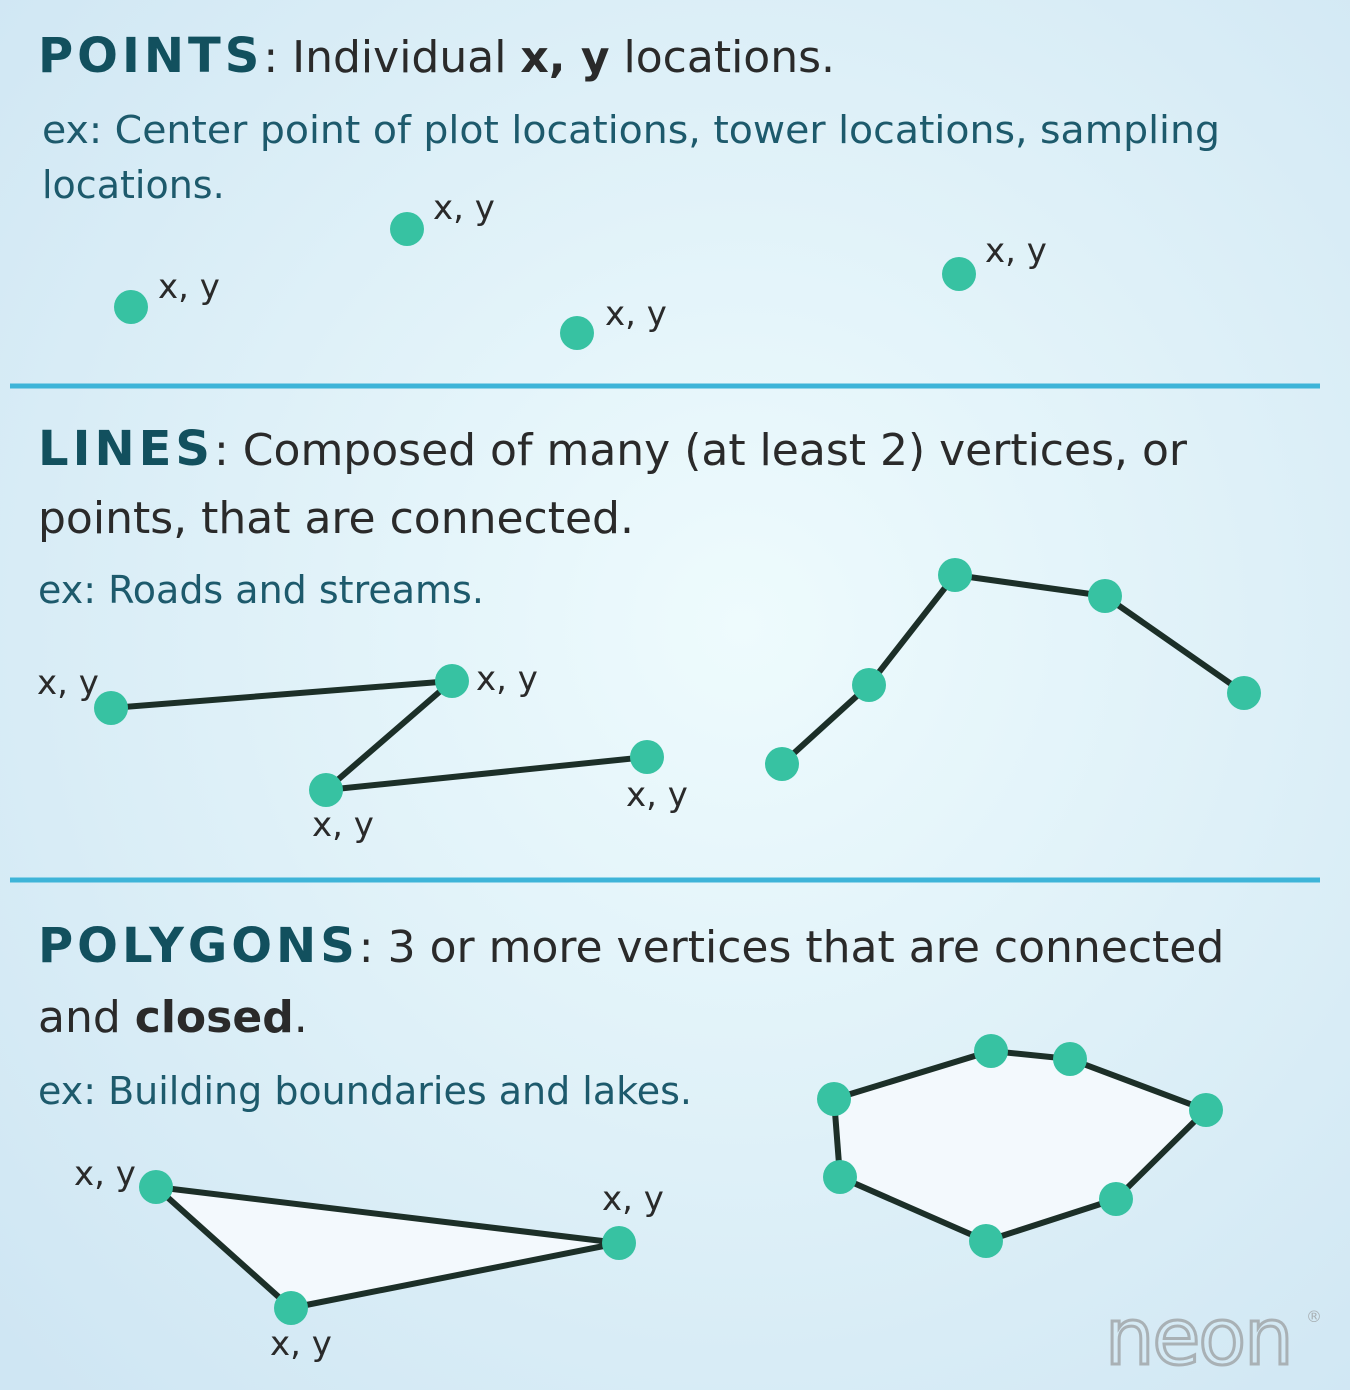 The height and width of the screenshot is (1390, 1350). Describe the element at coordinates (336, 518) in the screenshot. I see `lines-description-line2: points, that are connected.` at that location.